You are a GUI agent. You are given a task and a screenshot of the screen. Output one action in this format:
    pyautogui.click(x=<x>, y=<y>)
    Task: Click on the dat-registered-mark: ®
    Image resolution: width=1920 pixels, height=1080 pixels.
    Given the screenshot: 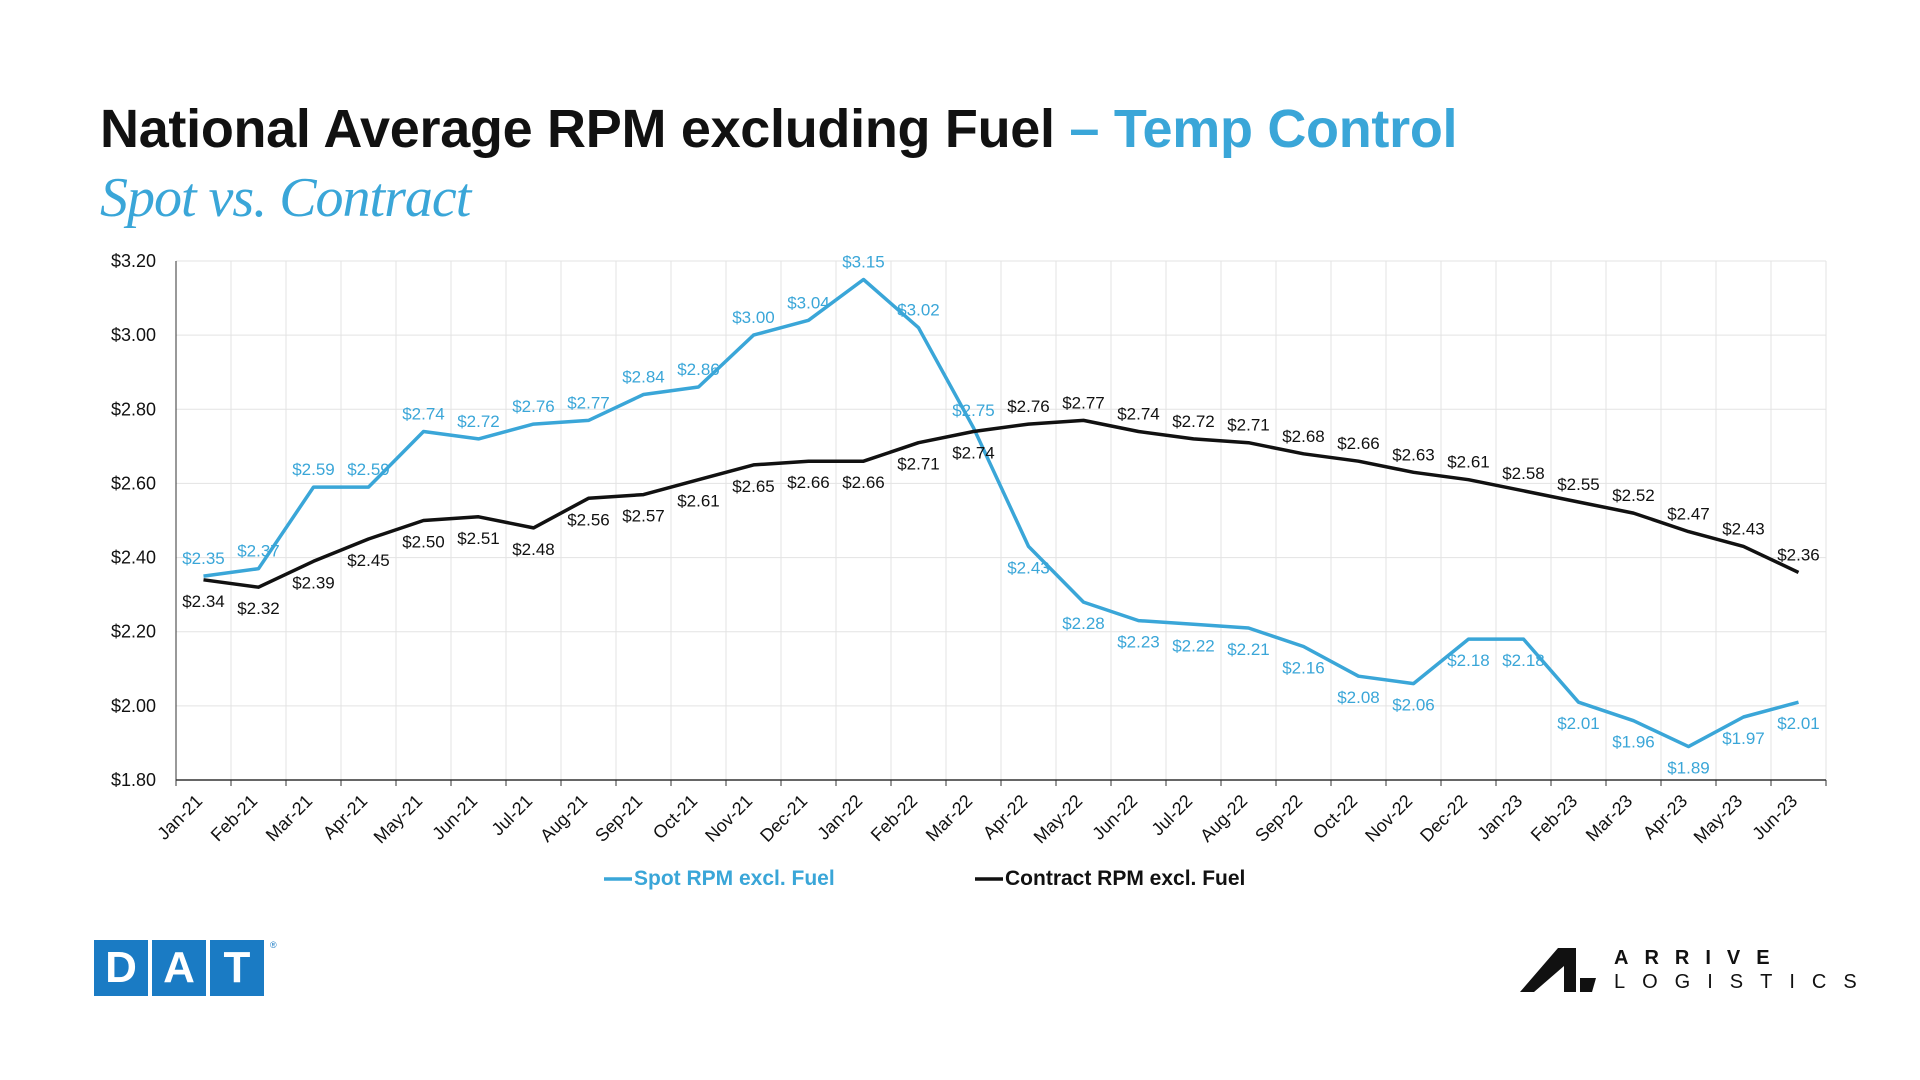 What is the action you would take?
    pyautogui.click(x=273, y=945)
    